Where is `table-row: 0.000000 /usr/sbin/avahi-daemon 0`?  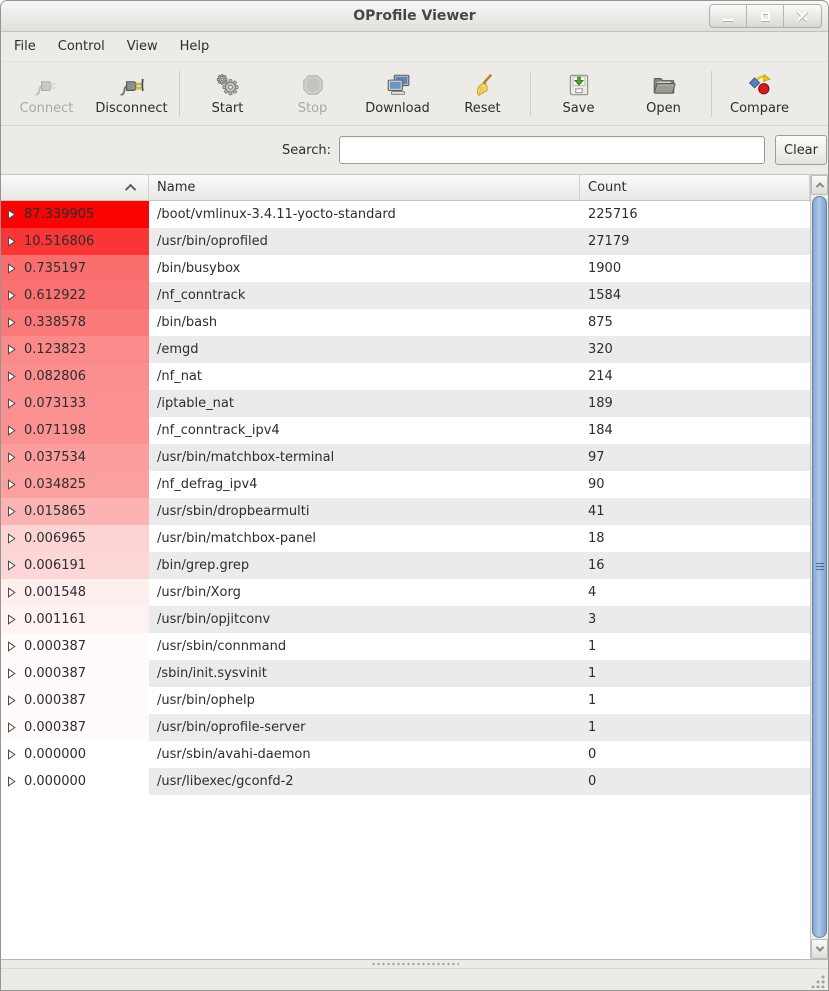 table-row: 0.000000 /usr/sbin/avahi-daemon 0 is located at coordinates (414, 754).